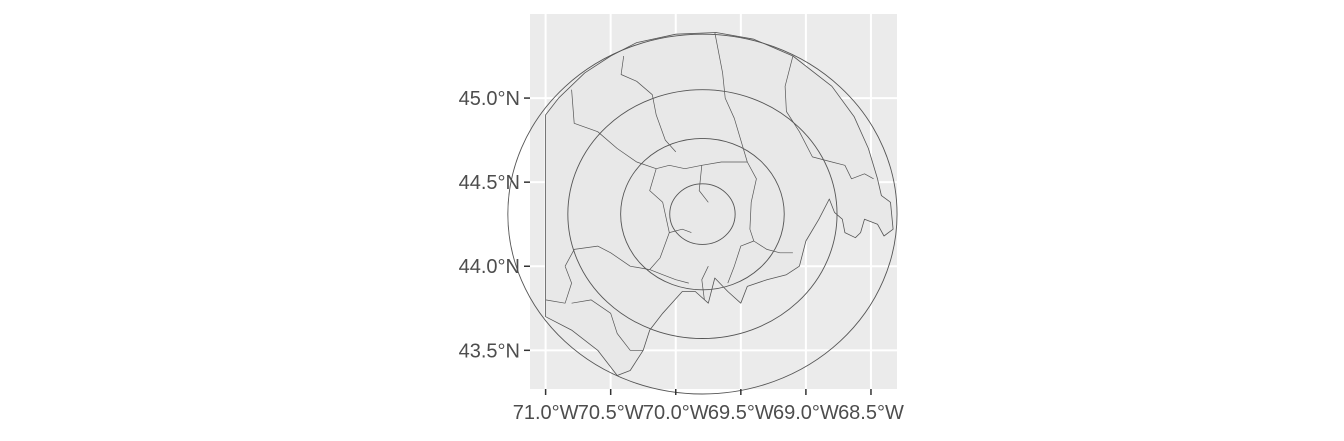  What do you see at coordinates (611, 413) in the screenshot?
I see `x-tick-label: 70.5°W` at bounding box center [611, 413].